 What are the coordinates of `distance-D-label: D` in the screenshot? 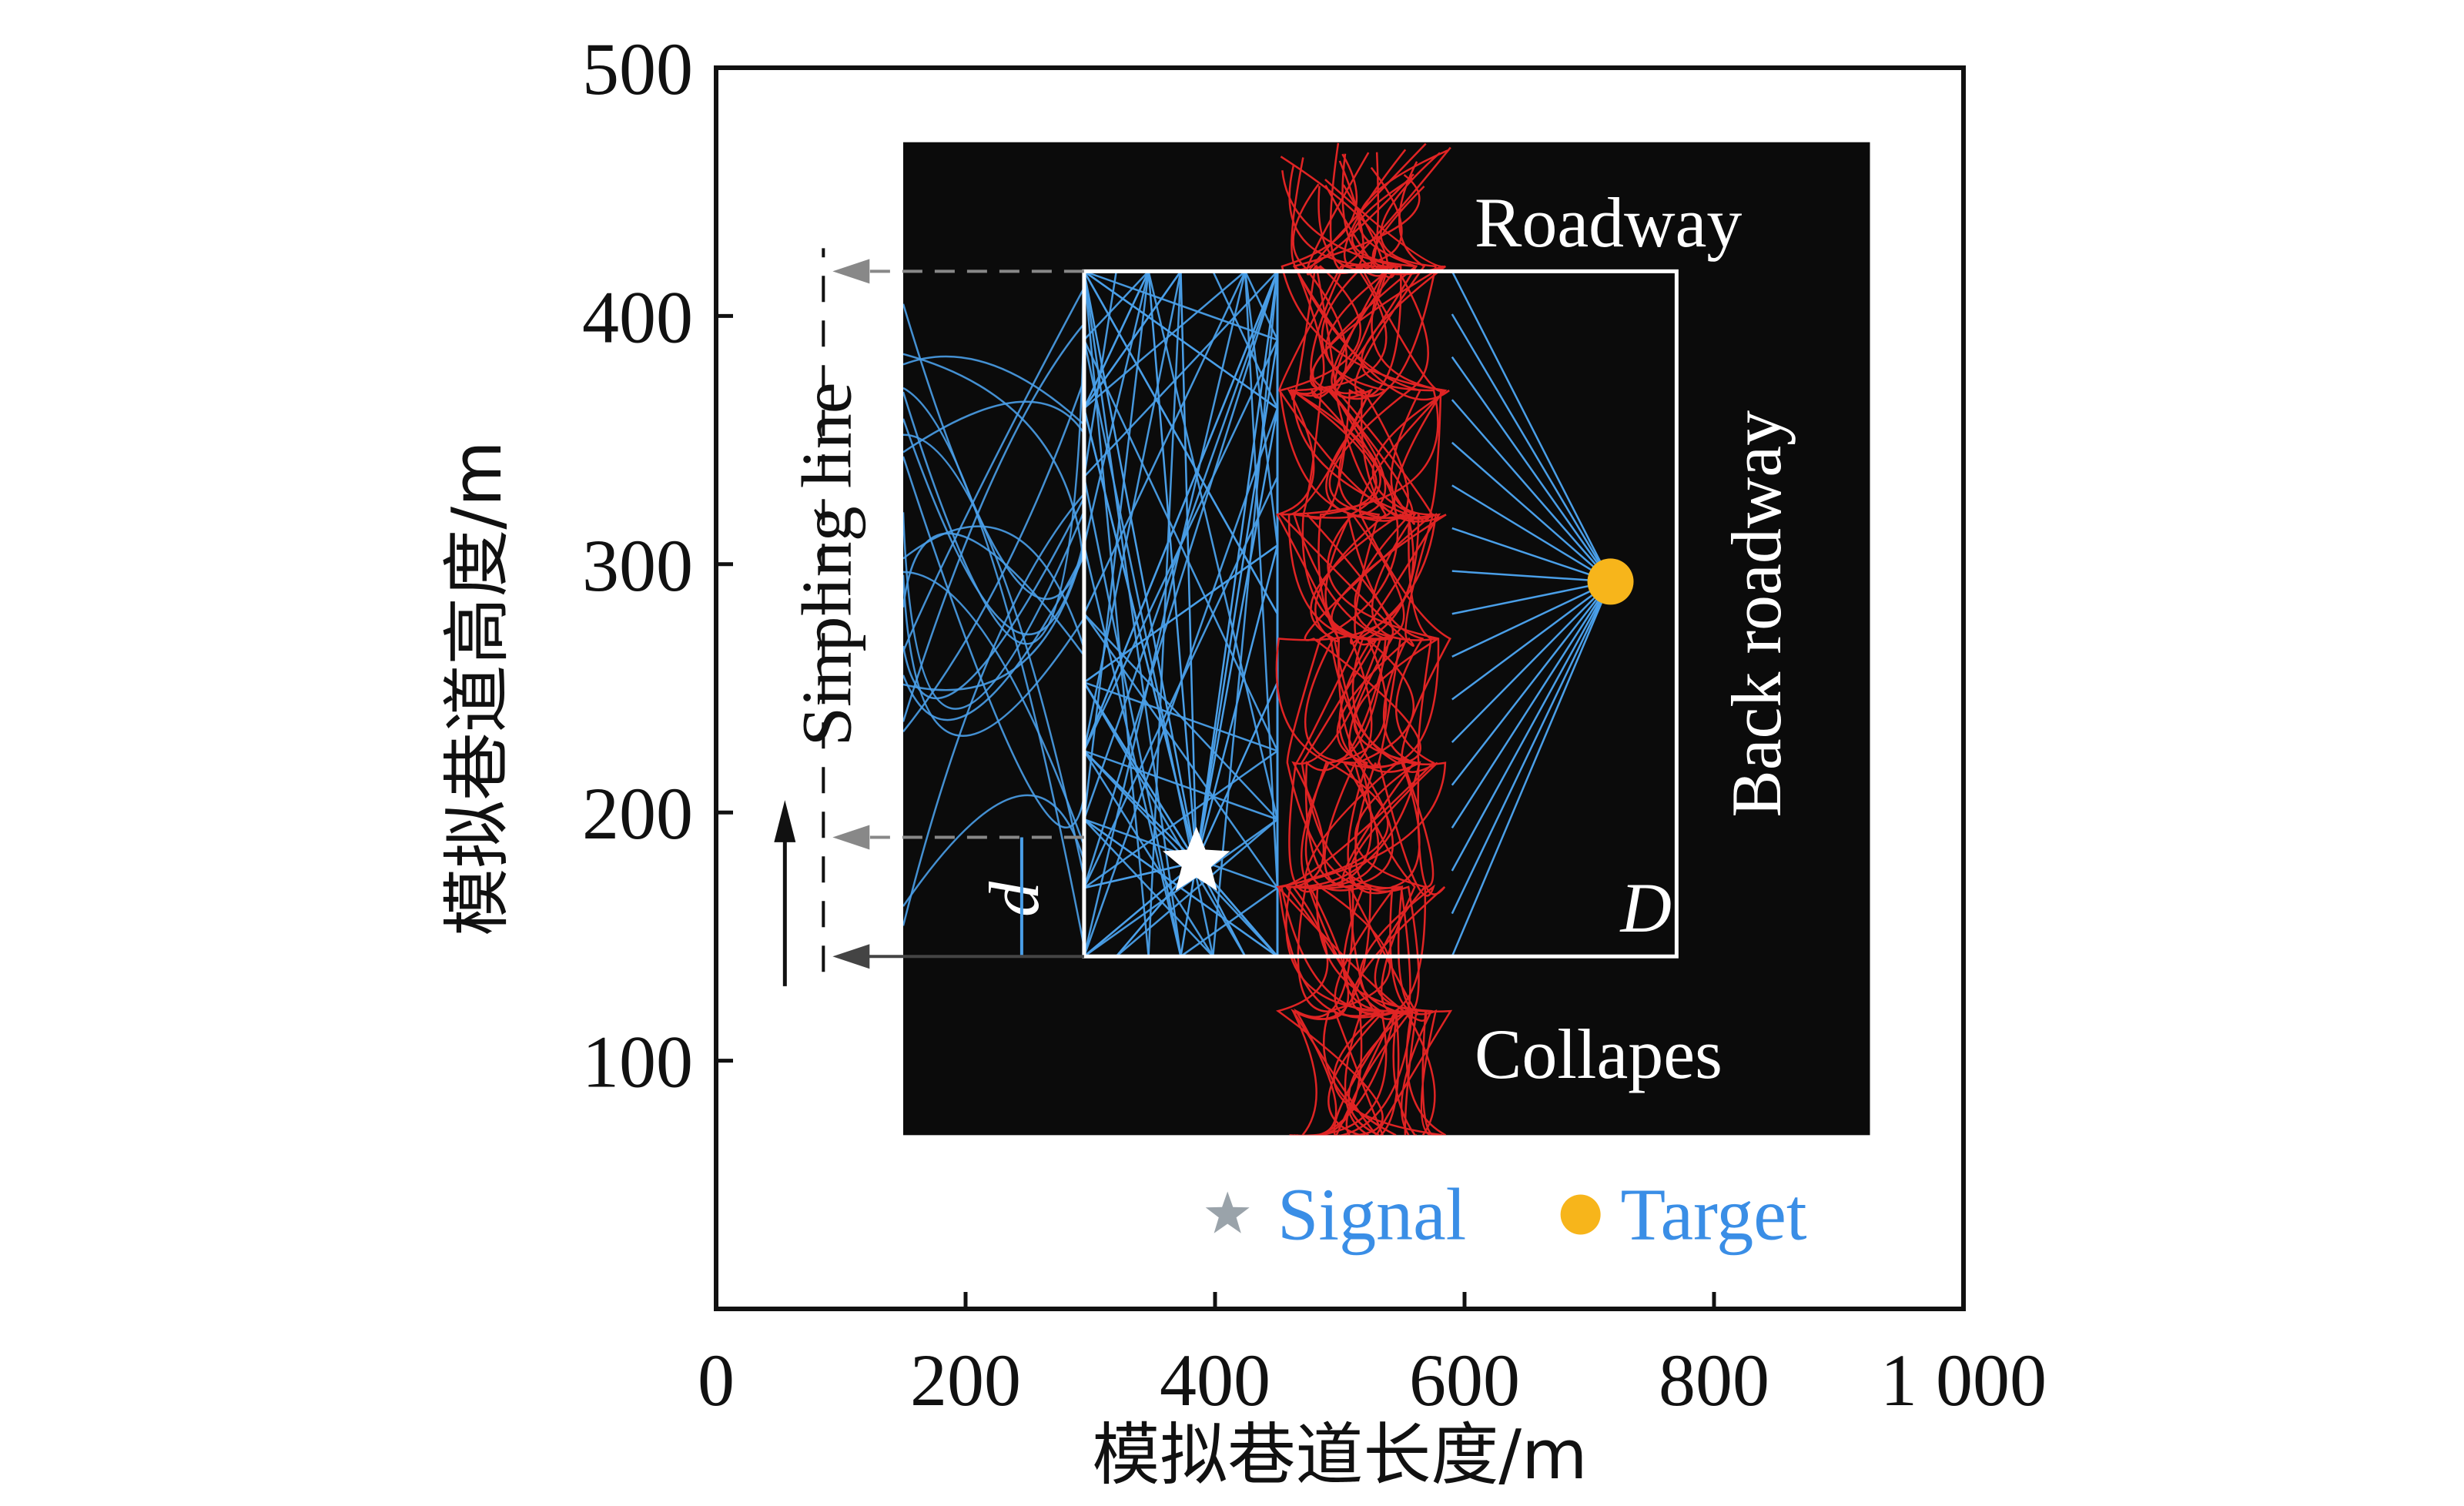 It's located at (1646, 907).